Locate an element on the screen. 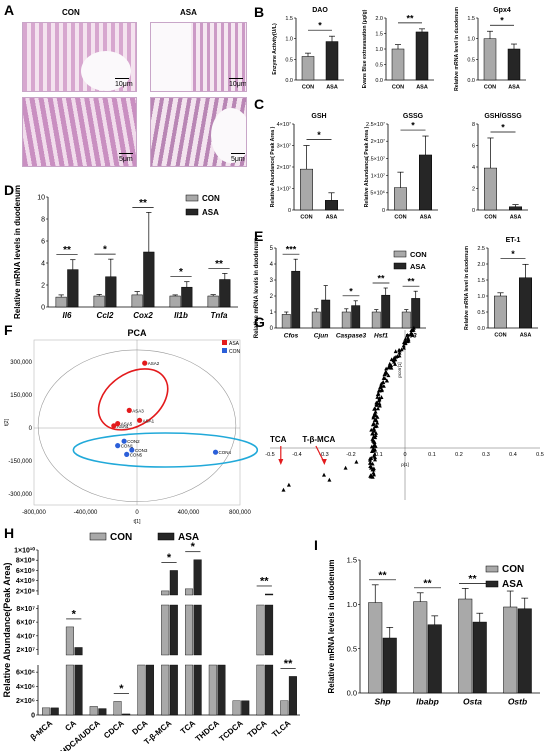  x-tick-label: Cjun is located at coordinates (321, 336).